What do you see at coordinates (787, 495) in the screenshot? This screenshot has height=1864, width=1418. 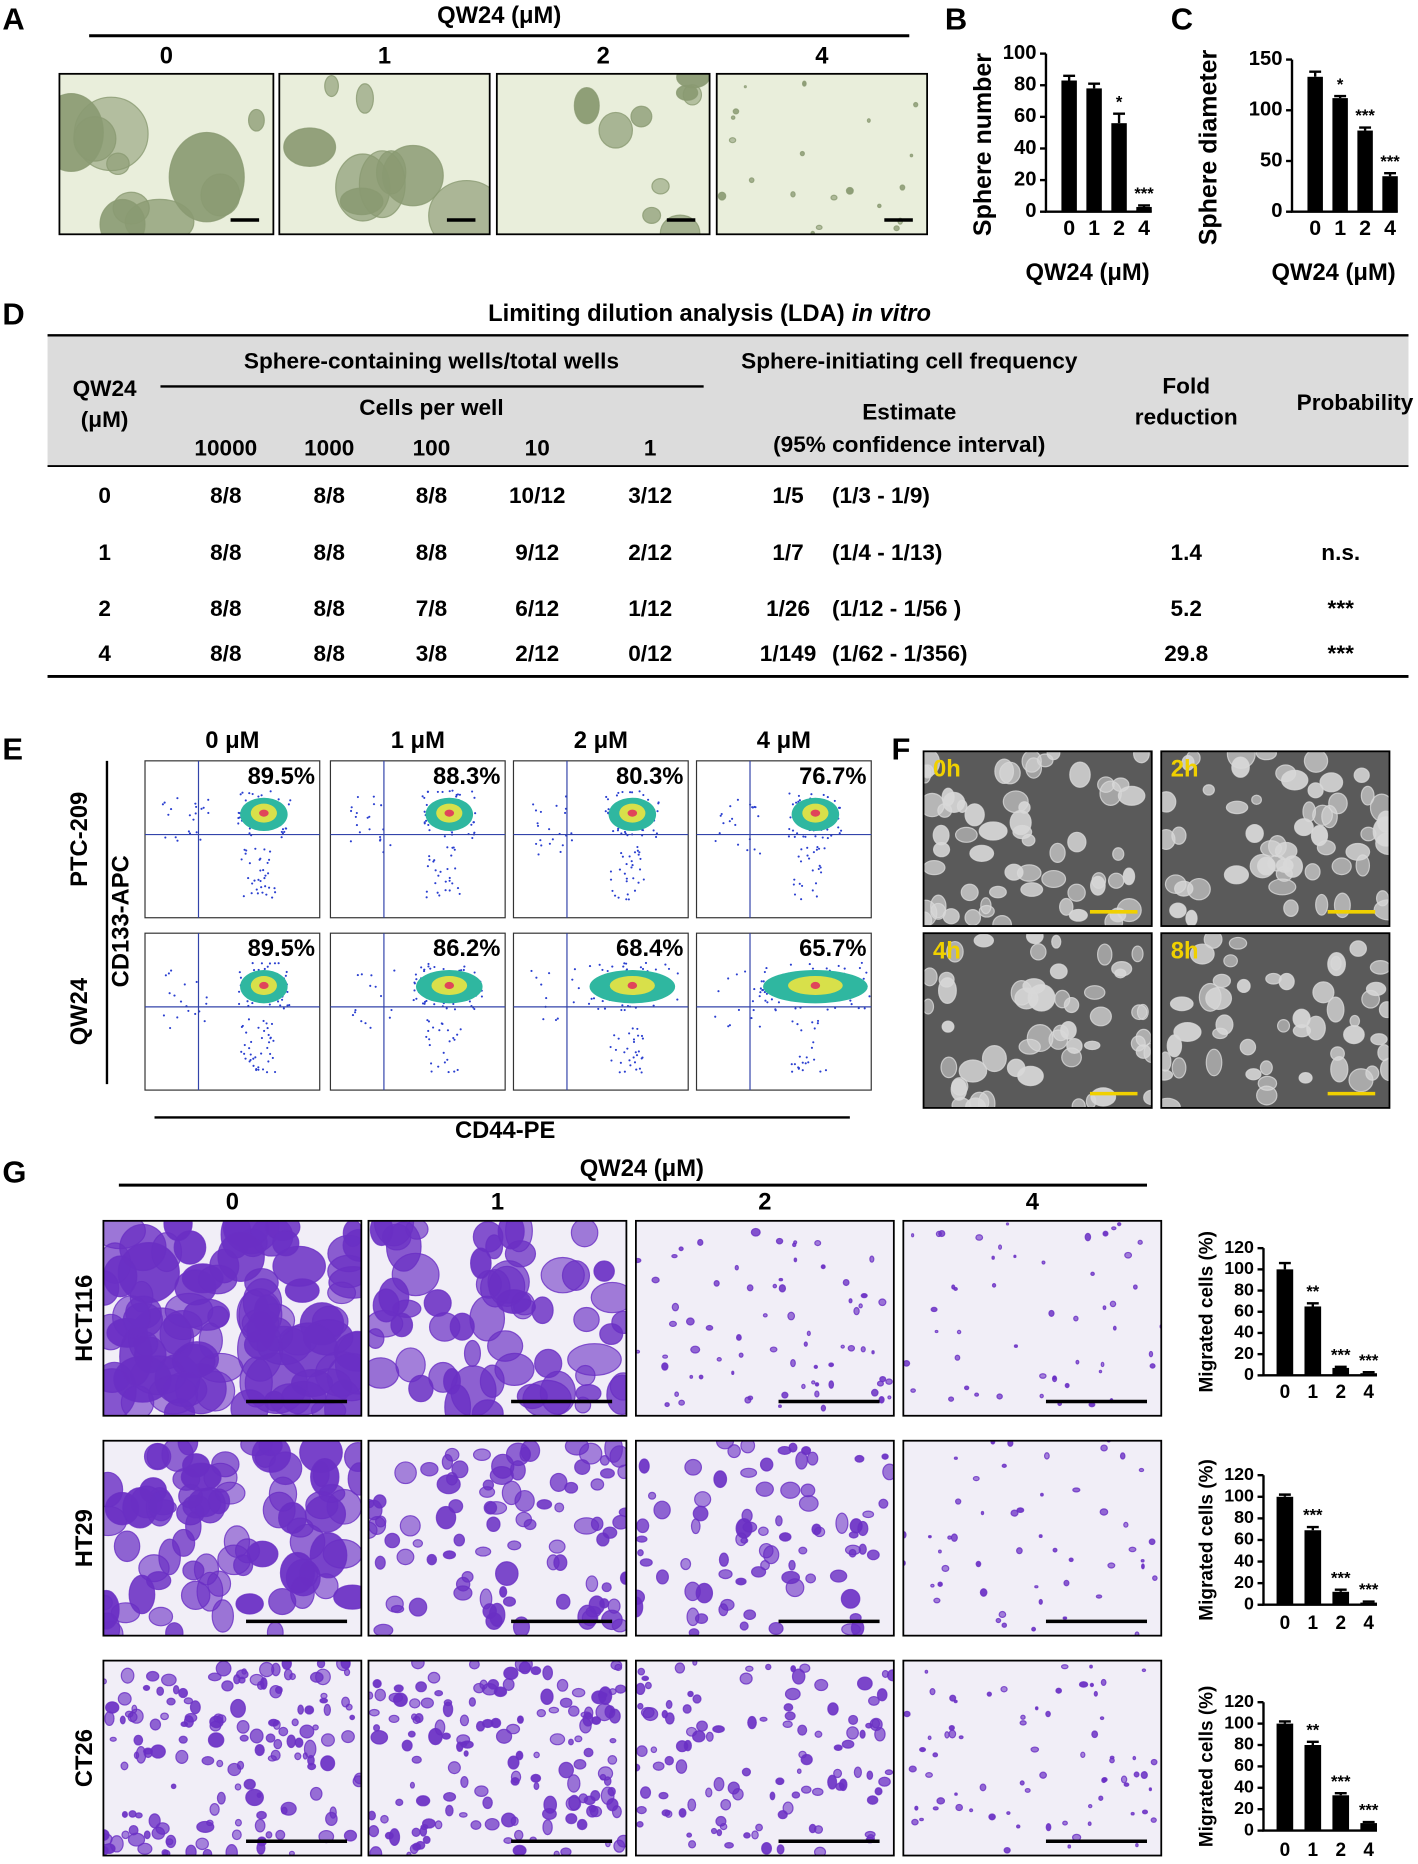 I see `table-cell: 1/5` at bounding box center [787, 495].